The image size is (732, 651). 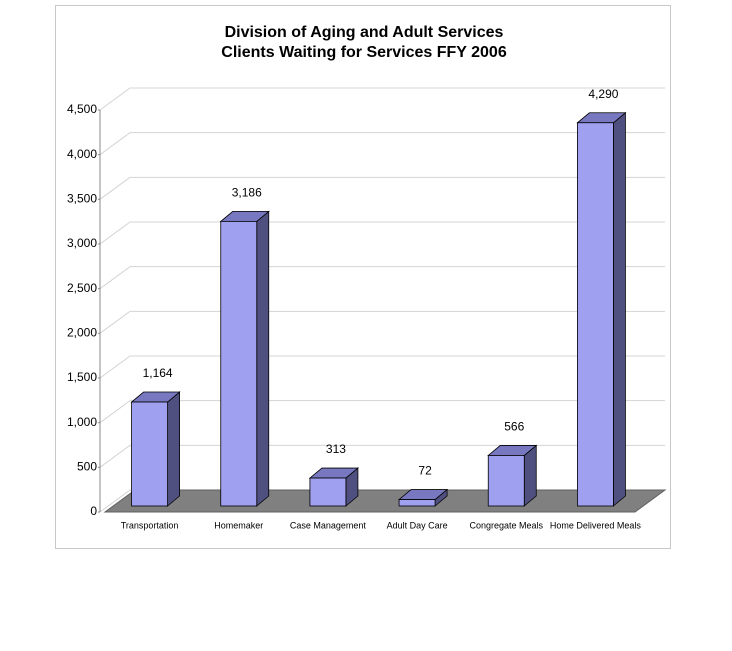 I want to click on y-tick-label: 4,500, so click(x=82, y=109).